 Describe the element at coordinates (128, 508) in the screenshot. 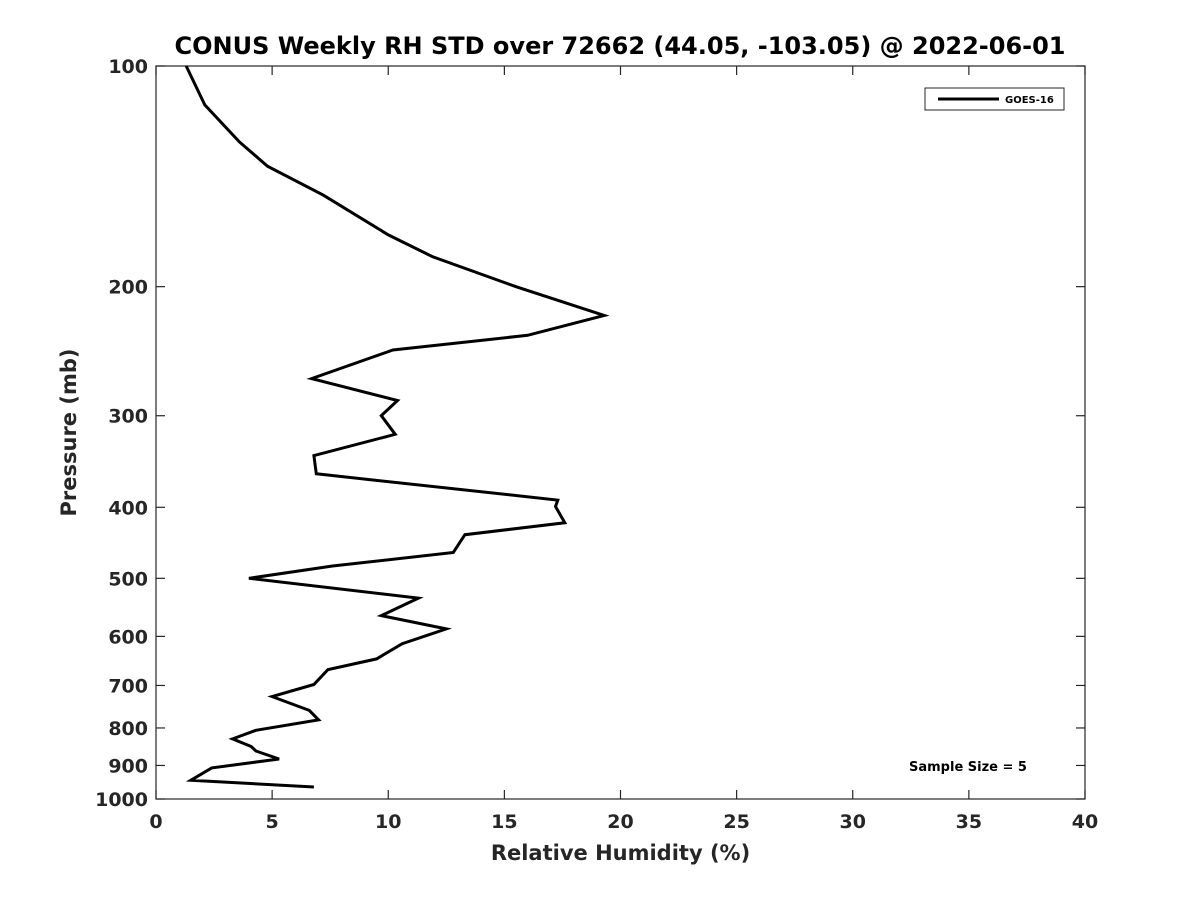

I see `y-tick-label-400: 400` at that location.